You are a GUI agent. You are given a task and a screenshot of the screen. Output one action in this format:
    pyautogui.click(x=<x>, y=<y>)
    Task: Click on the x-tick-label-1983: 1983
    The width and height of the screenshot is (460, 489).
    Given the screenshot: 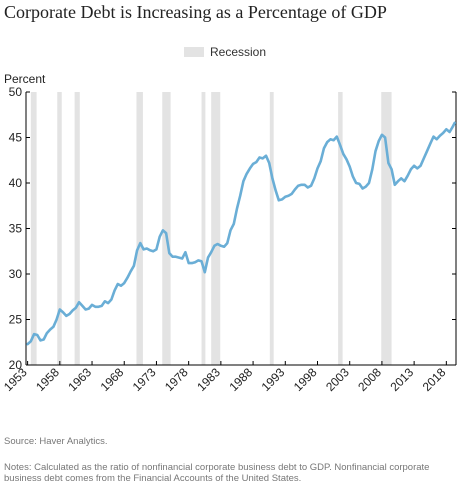 What is the action you would take?
    pyautogui.click(x=208, y=379)
    